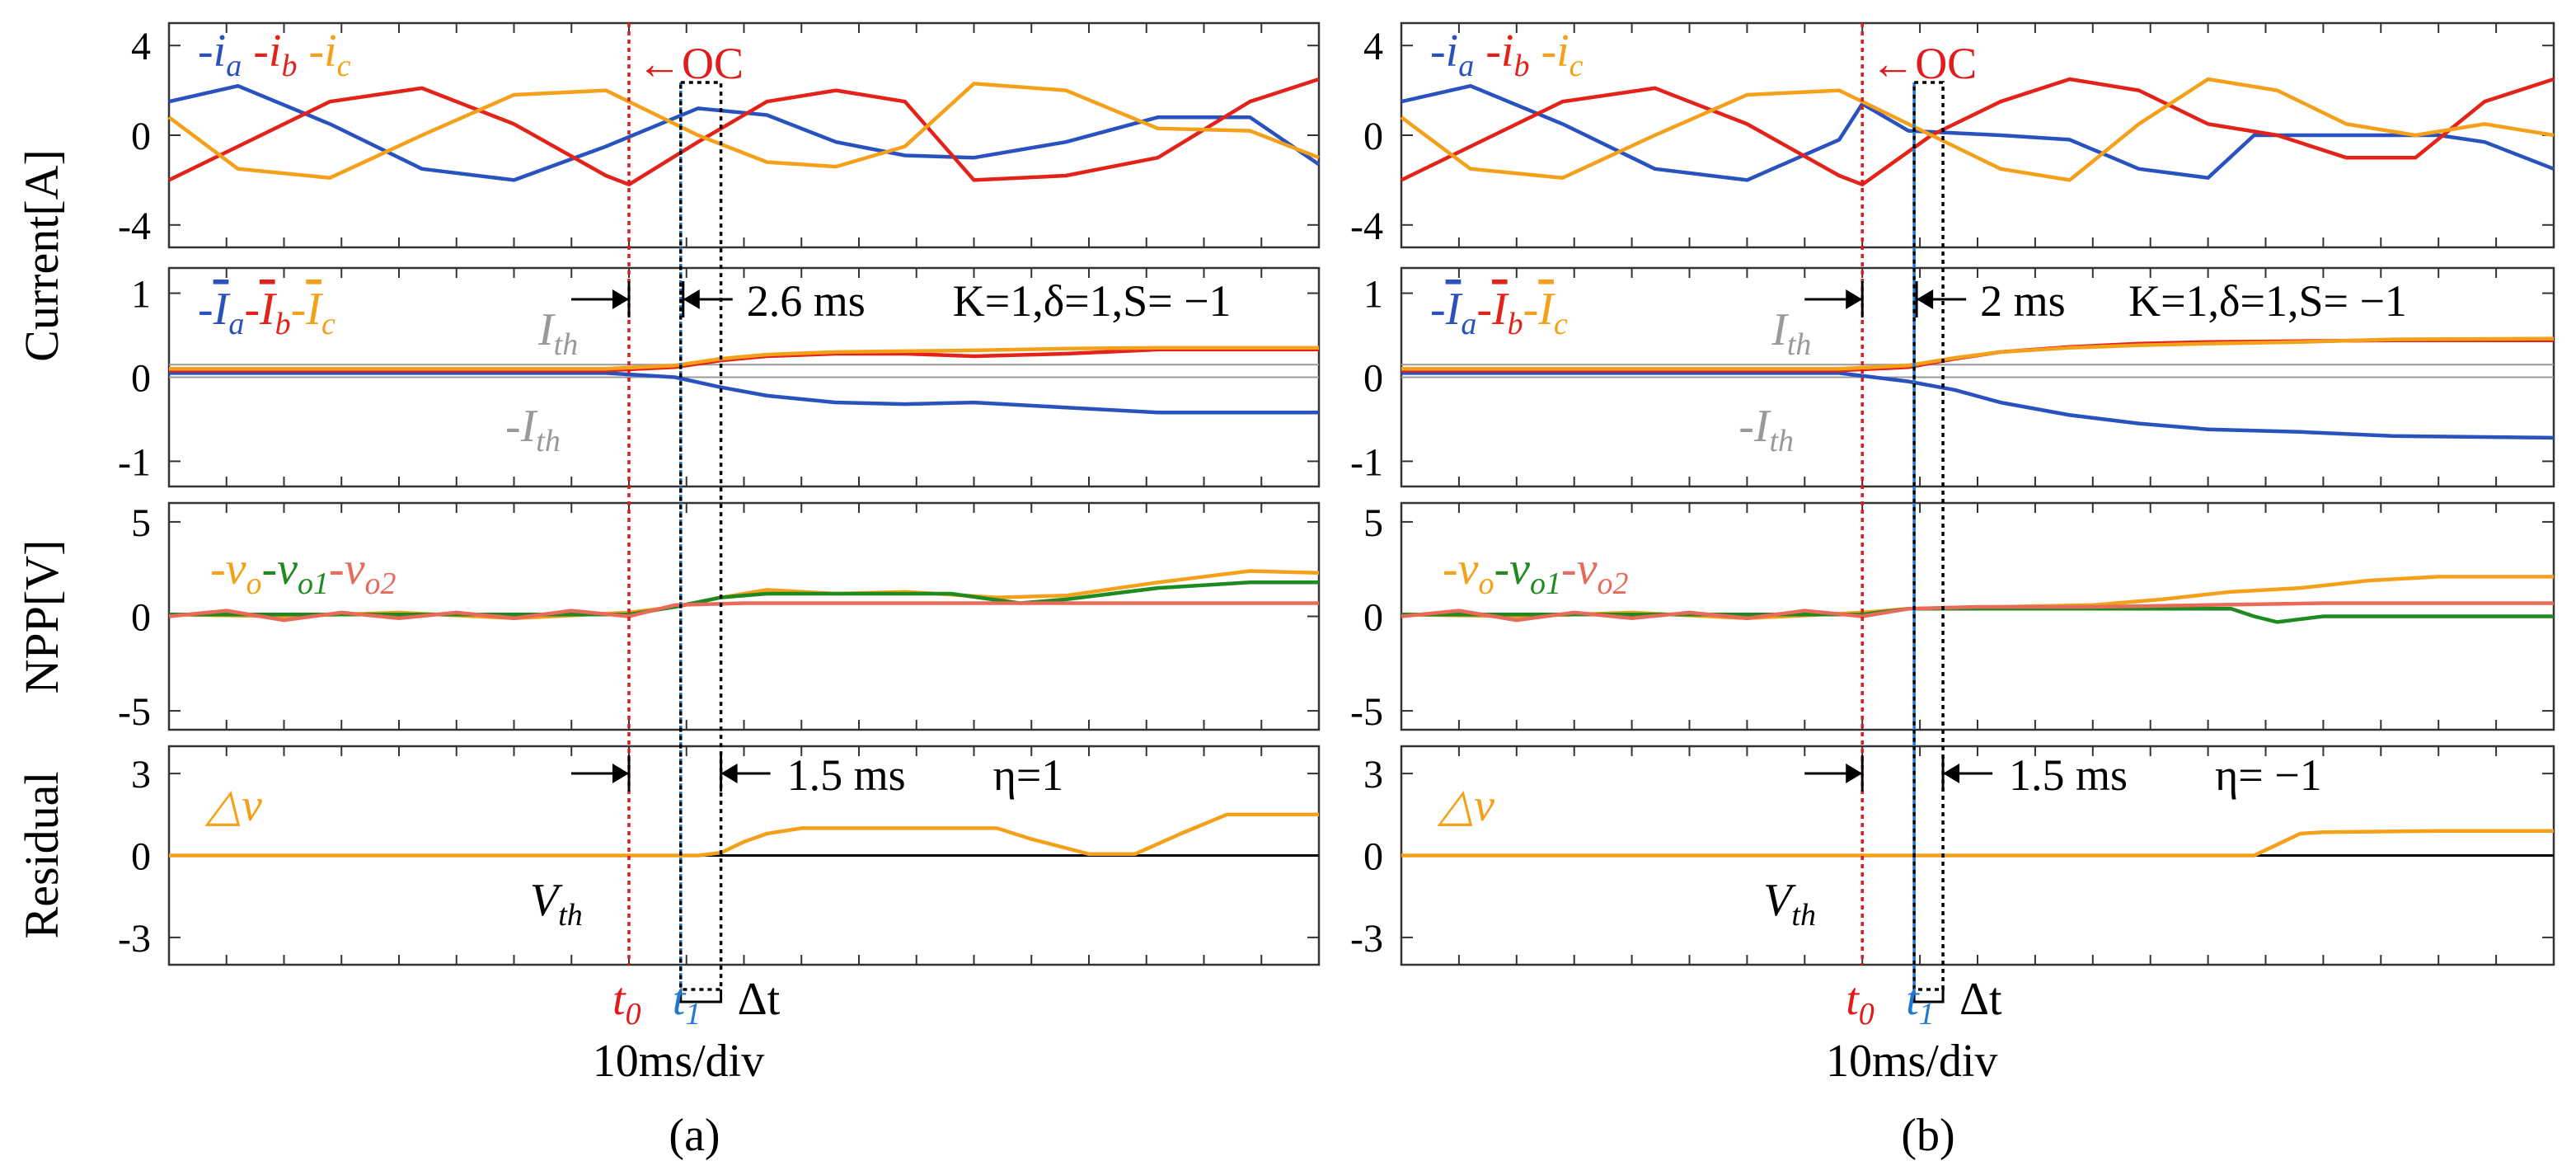  Describe the element at coordinates (744, 358) in the screenshot. I see `panel-a-series-c` at that location.